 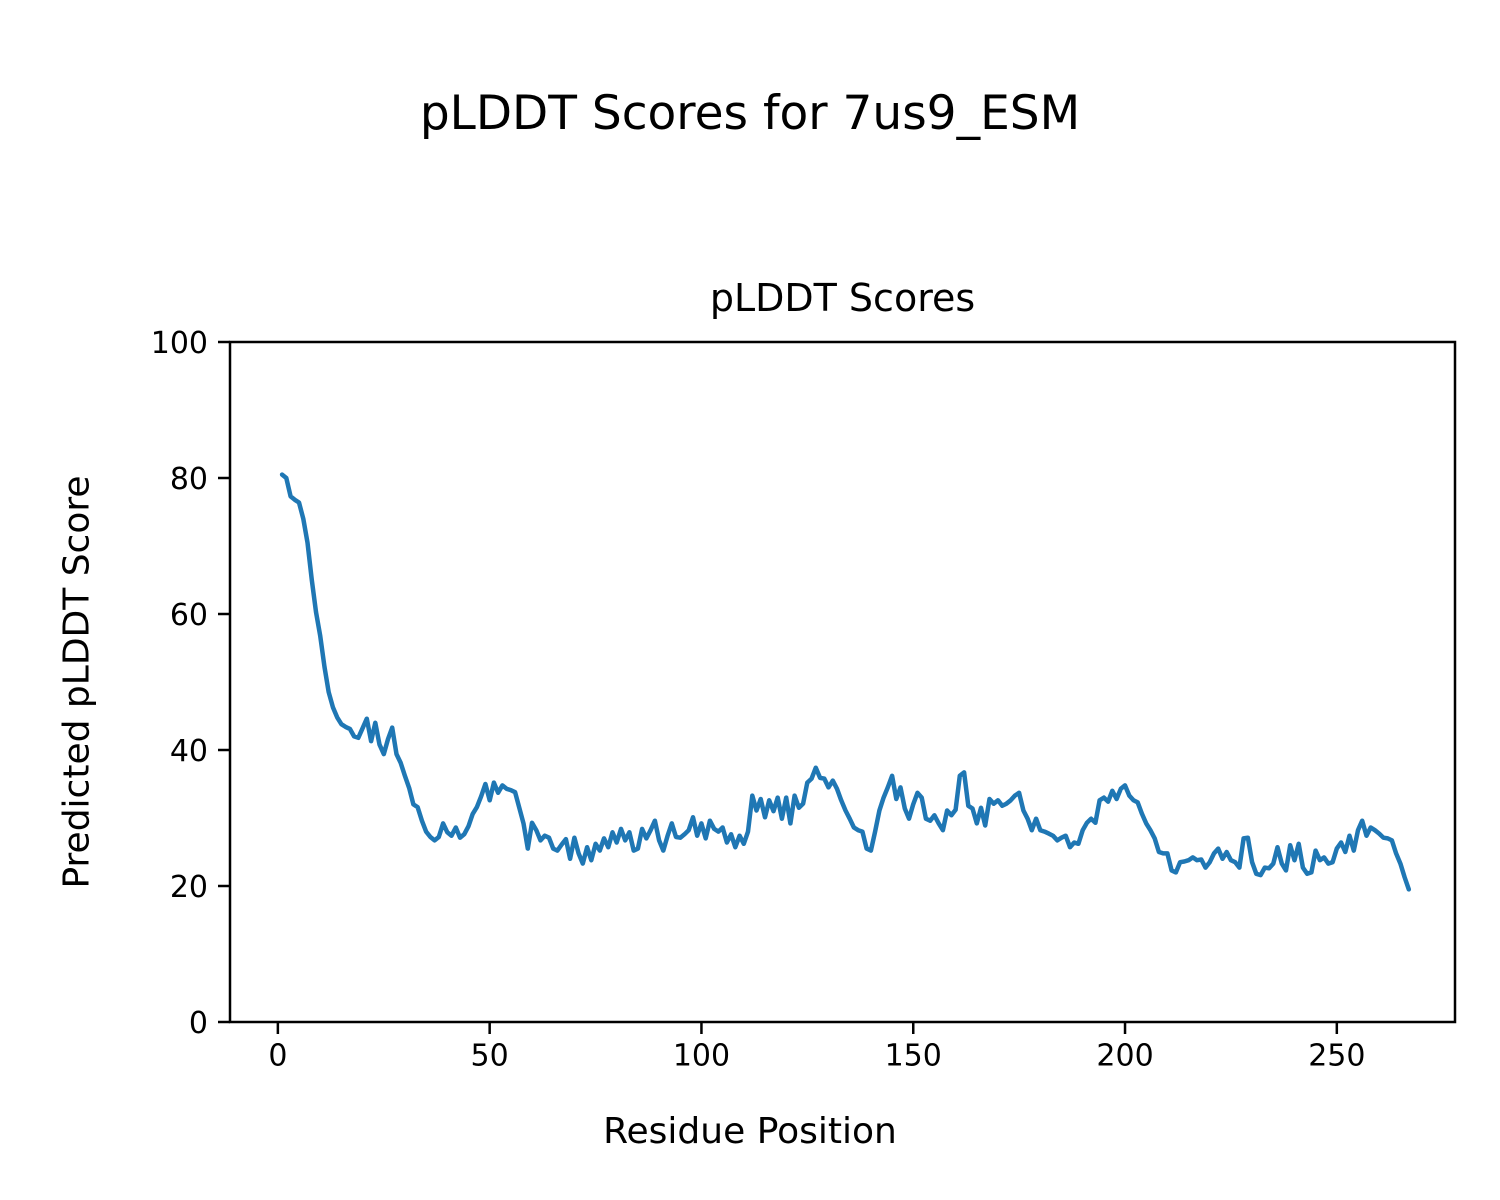 What do you see at coordinates (277, 1056) in the screenshot?
I see `x-tick-label: 0` at bounding box center [277, 1056].